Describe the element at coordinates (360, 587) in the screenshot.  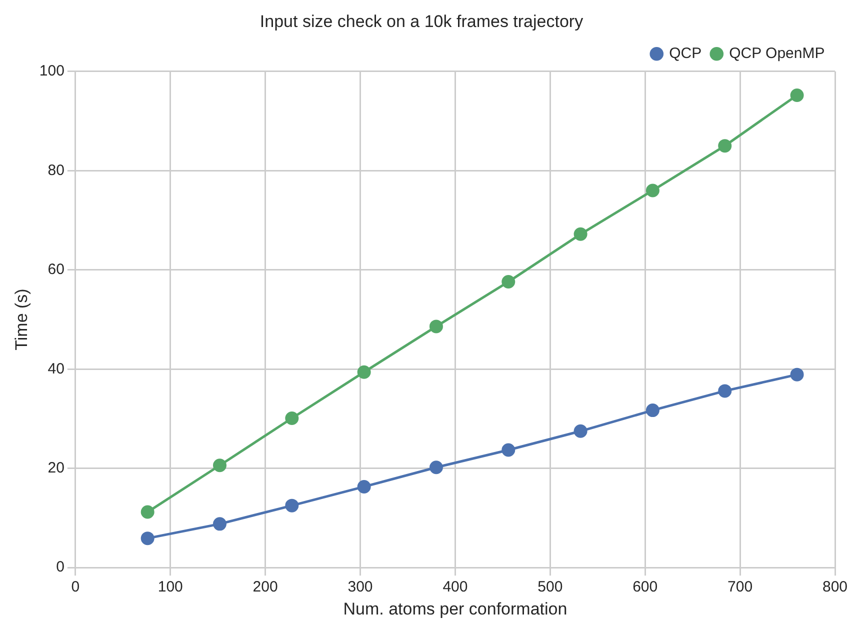
I see `x-tick-label: 300` at that location.